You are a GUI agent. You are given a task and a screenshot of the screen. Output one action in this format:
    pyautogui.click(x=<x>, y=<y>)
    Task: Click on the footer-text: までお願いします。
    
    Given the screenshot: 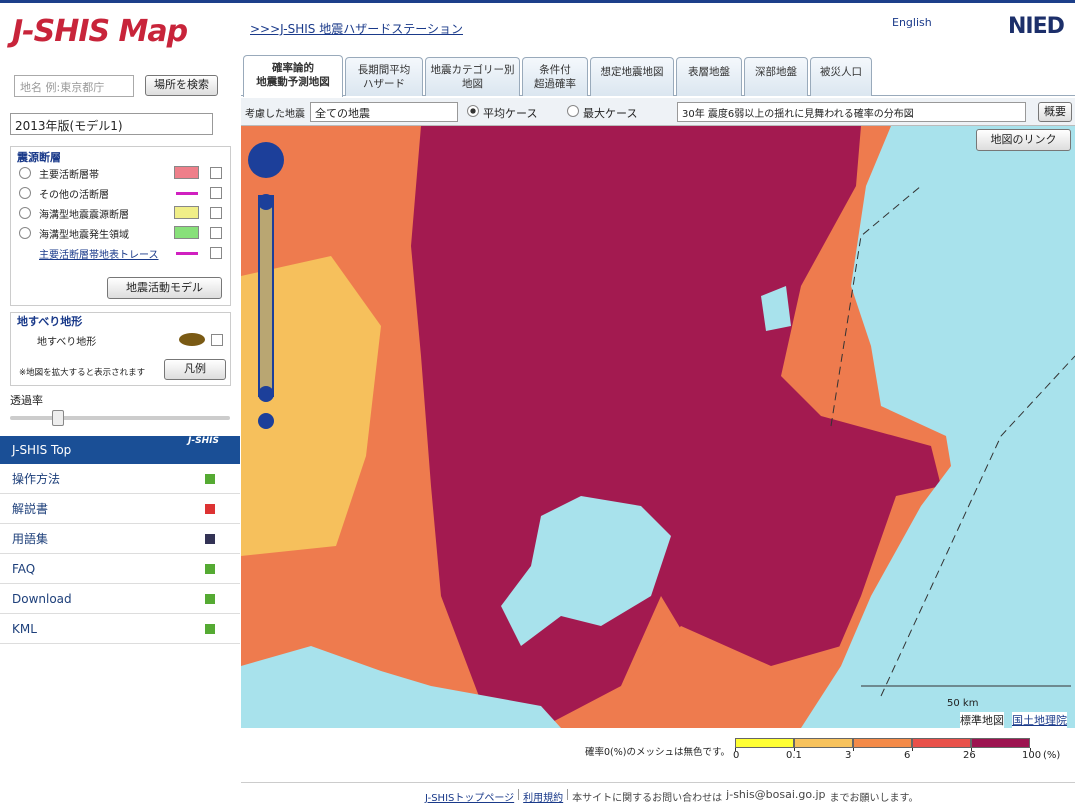 What is the action you would take?
    pyautogui.click(x=874, y=798)
    